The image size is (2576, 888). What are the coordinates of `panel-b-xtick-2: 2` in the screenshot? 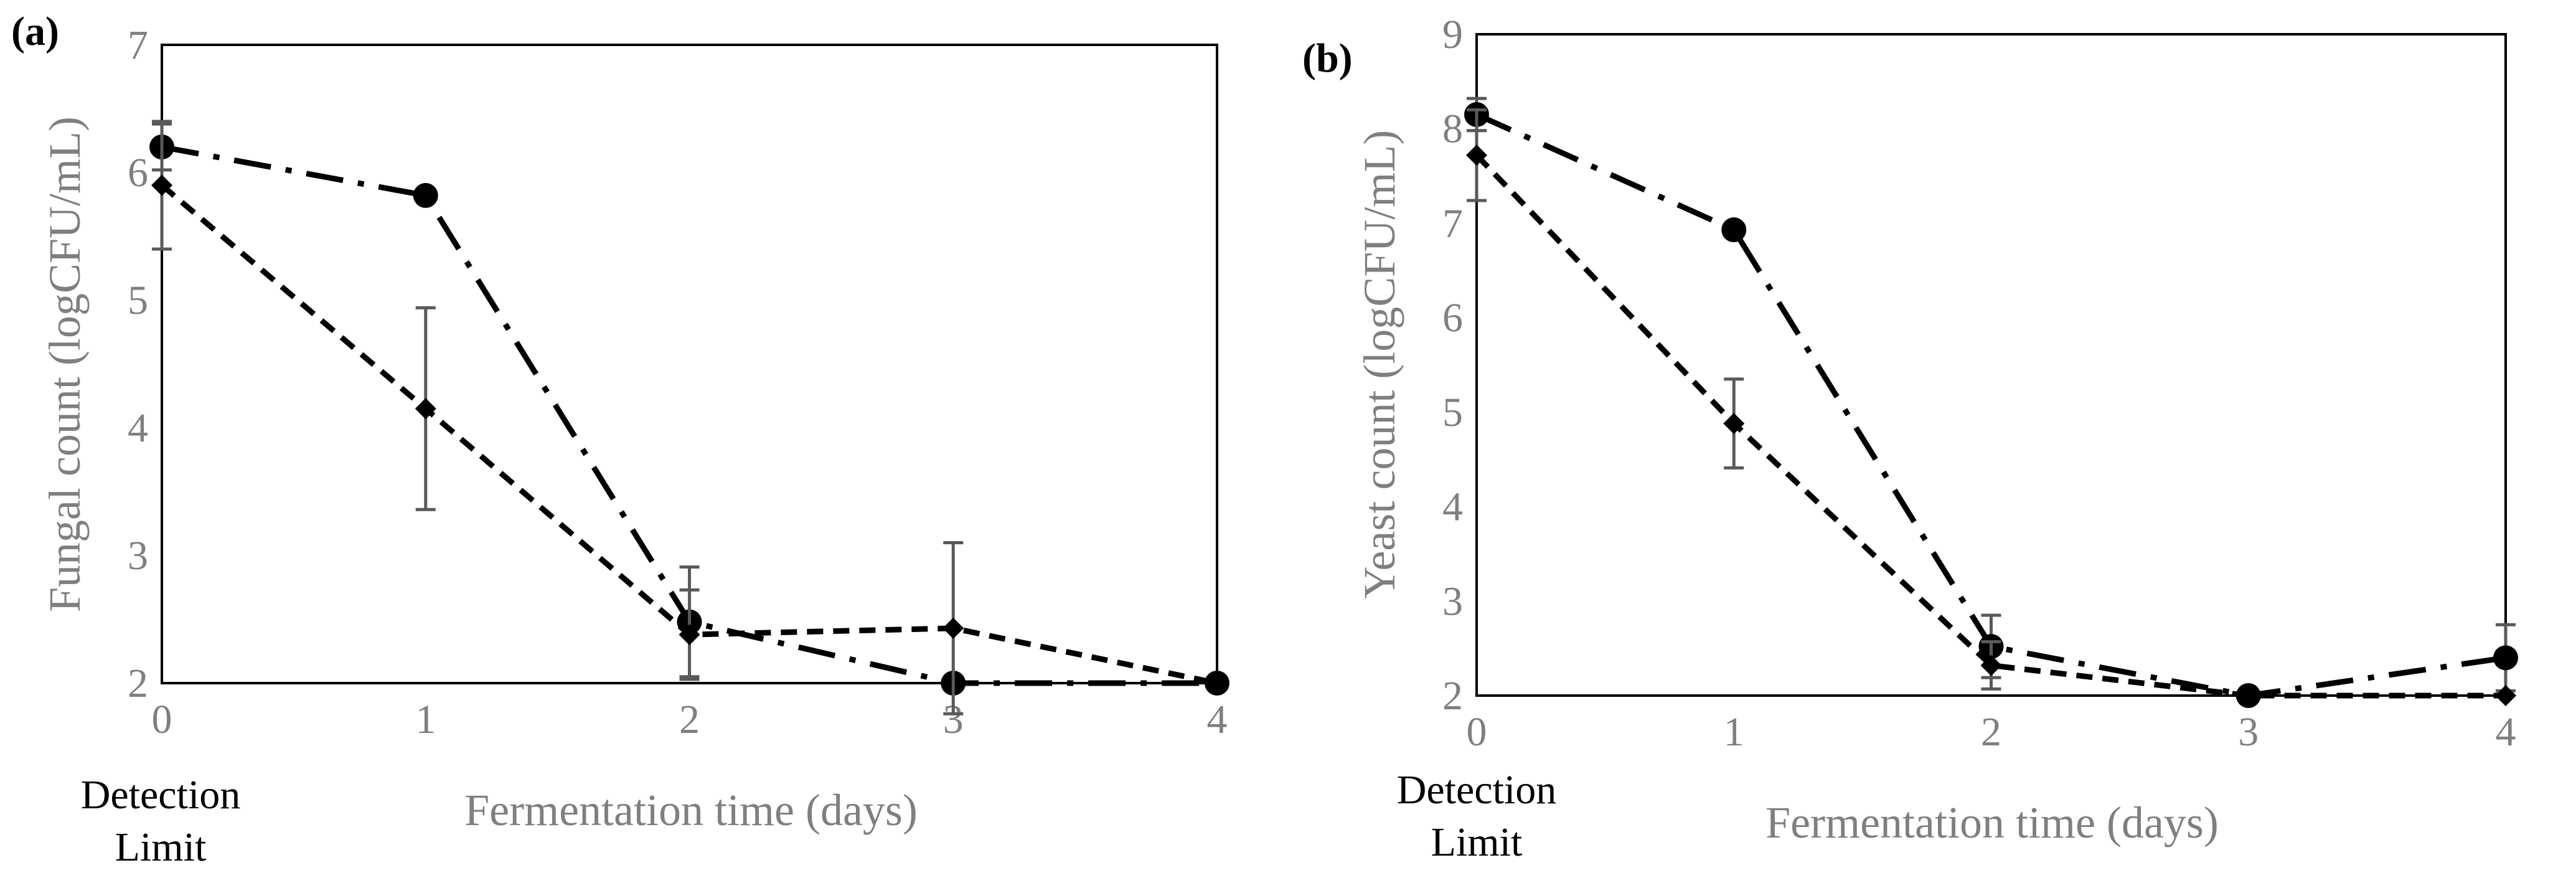 It's located at (1991, 732).